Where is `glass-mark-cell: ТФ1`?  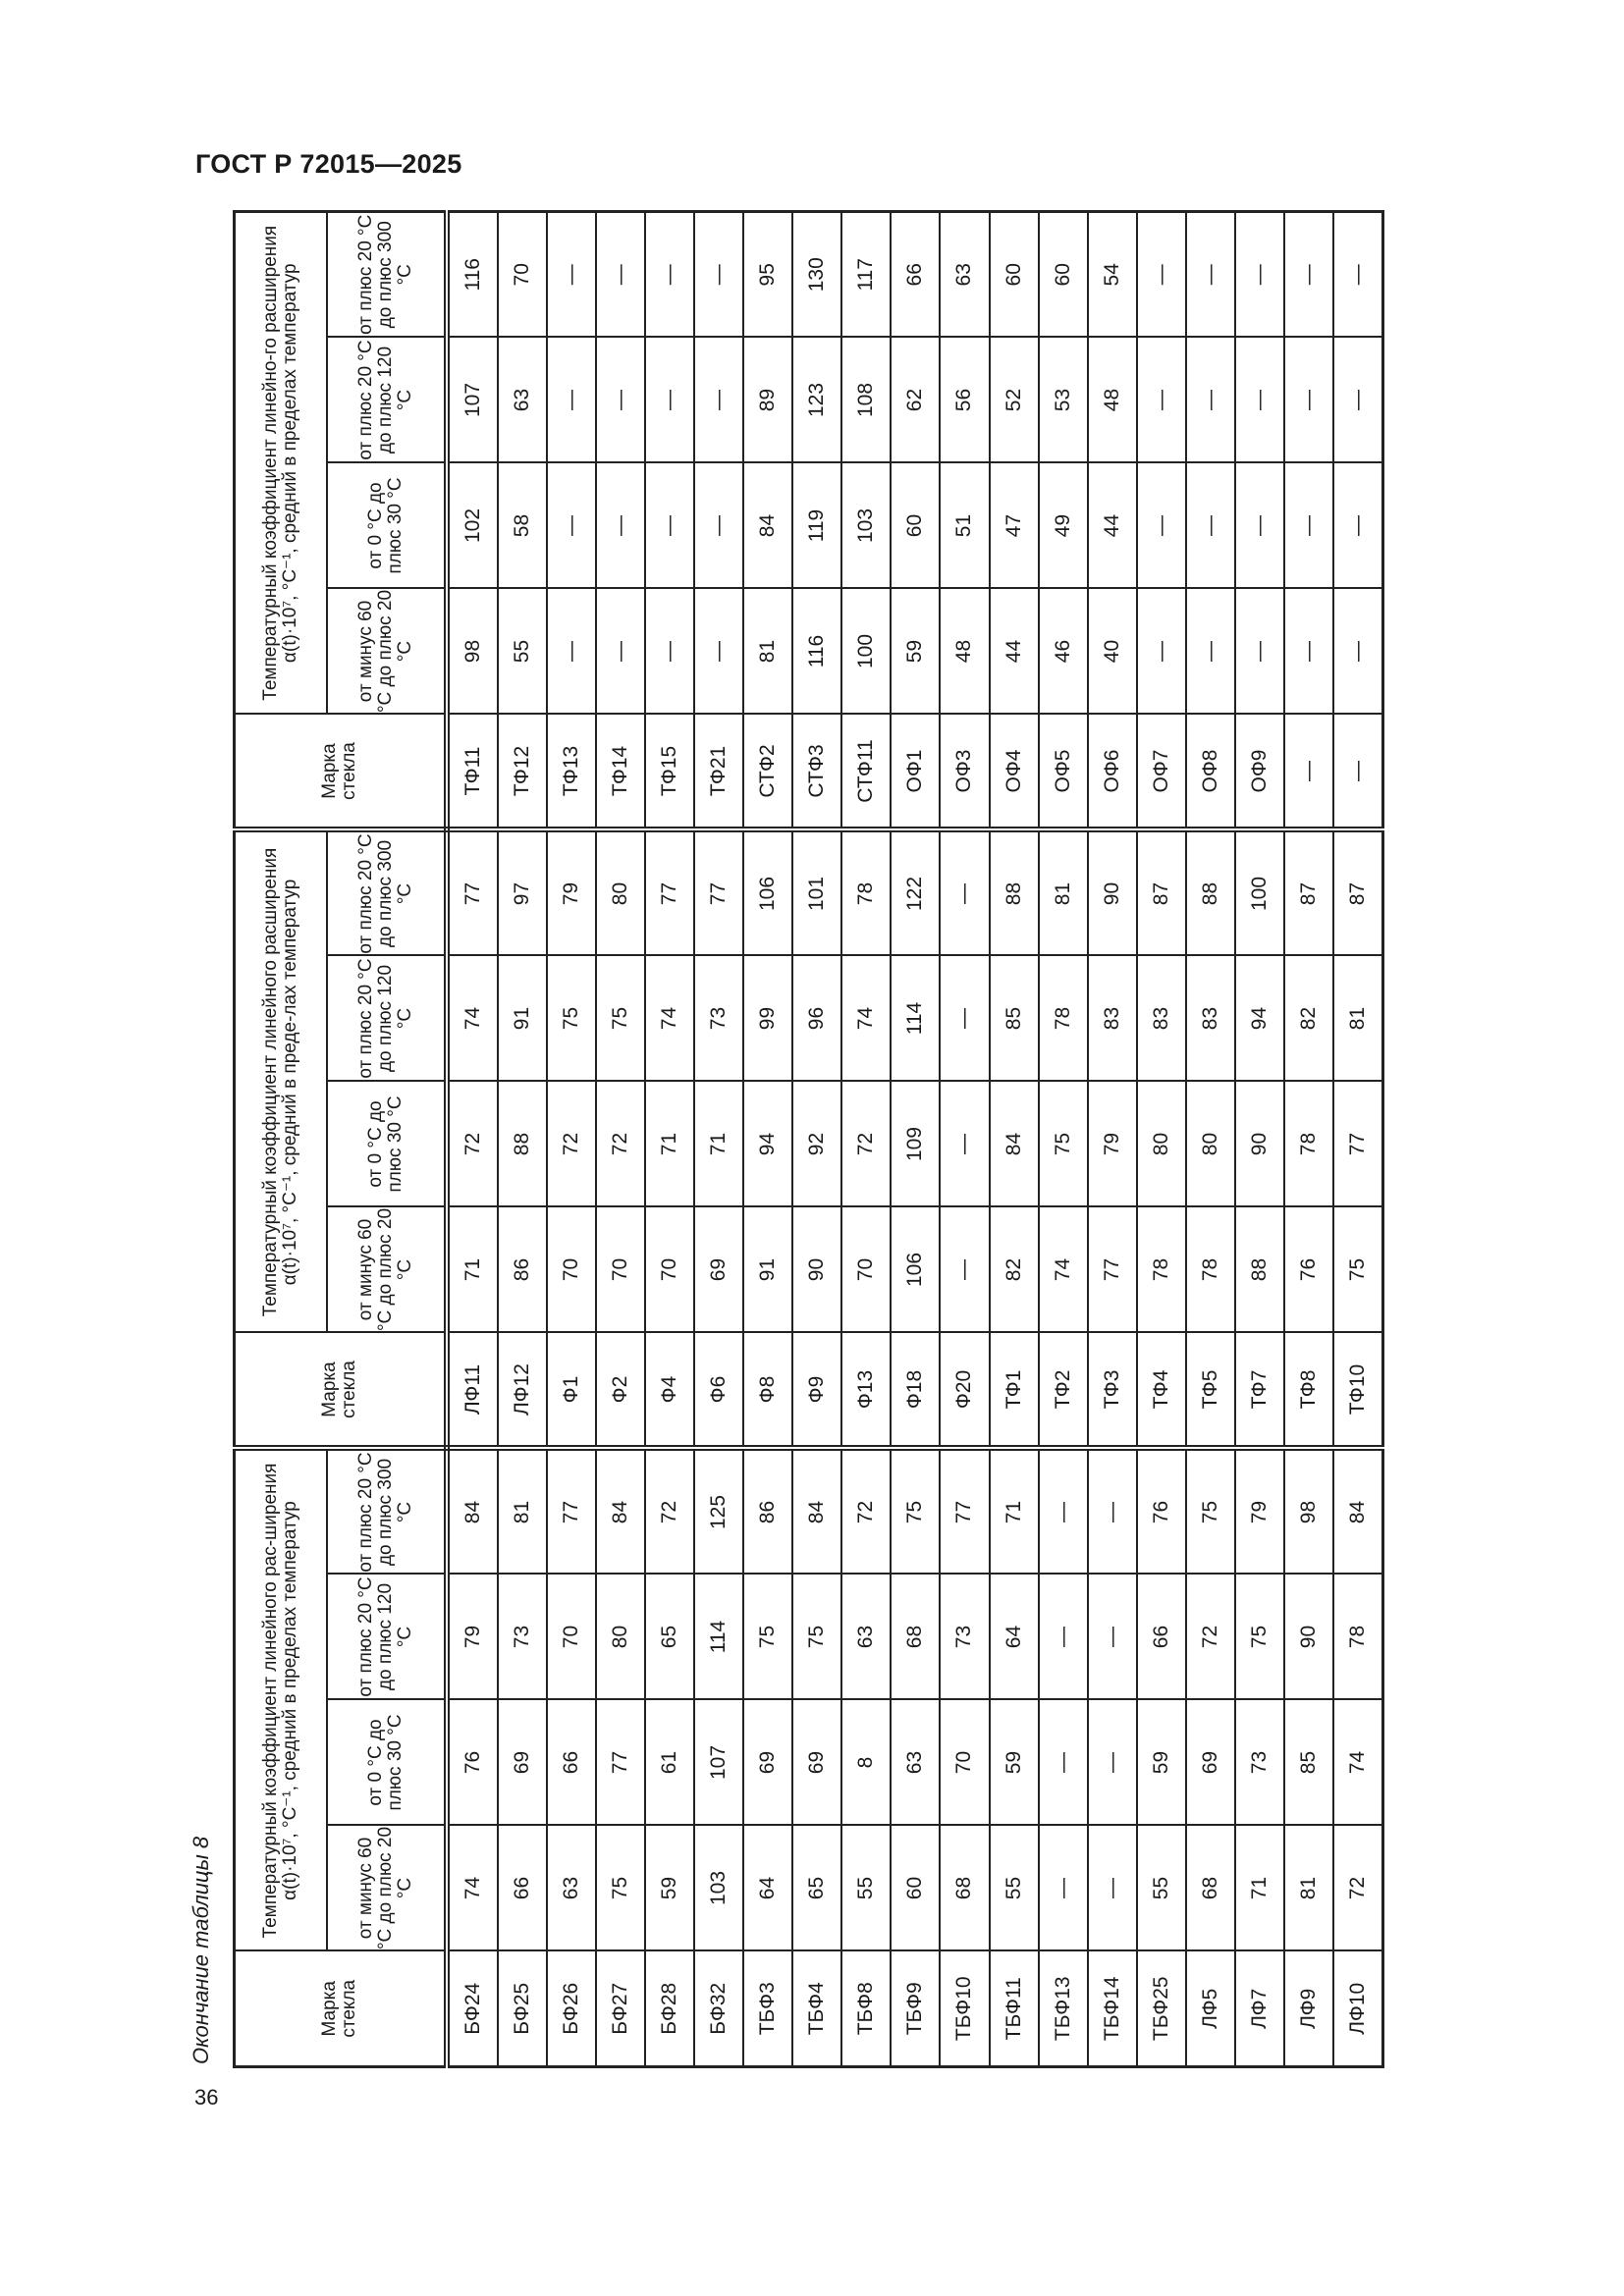
glass-mark-cell: ТФ1 is located at coordinates (1014, 1390).